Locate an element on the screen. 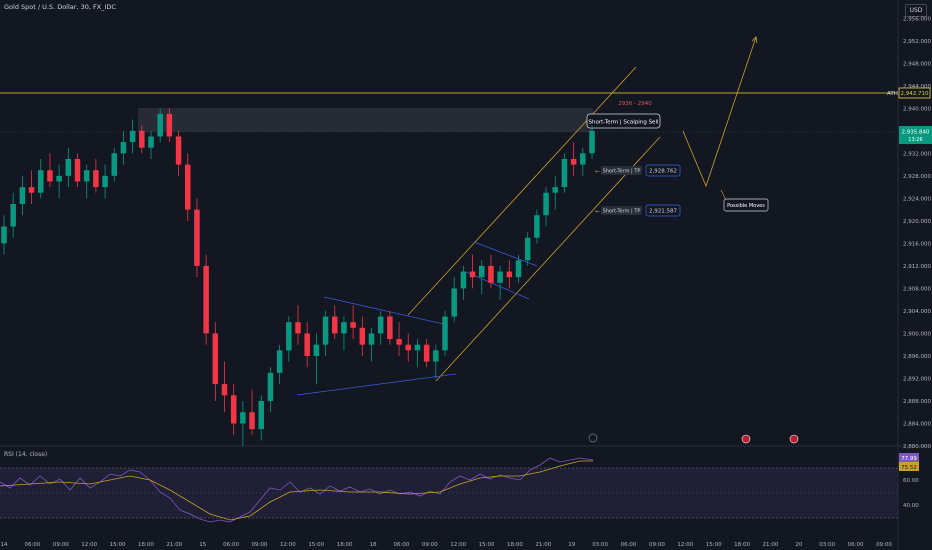 The height and width of the screenshot is (550, 932). ath-label: ATH is located at coordinates (892, 94).